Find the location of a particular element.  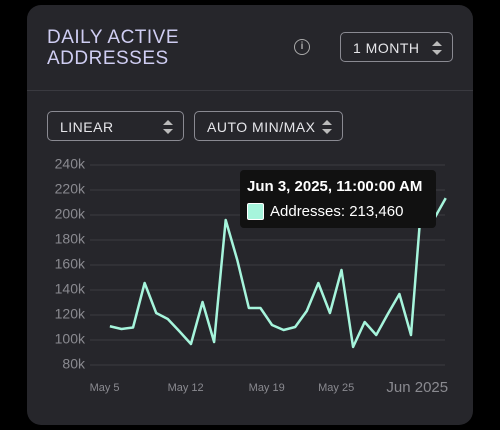

range-select: AUTO MIN/MAX is located at coordinates (268, 126).